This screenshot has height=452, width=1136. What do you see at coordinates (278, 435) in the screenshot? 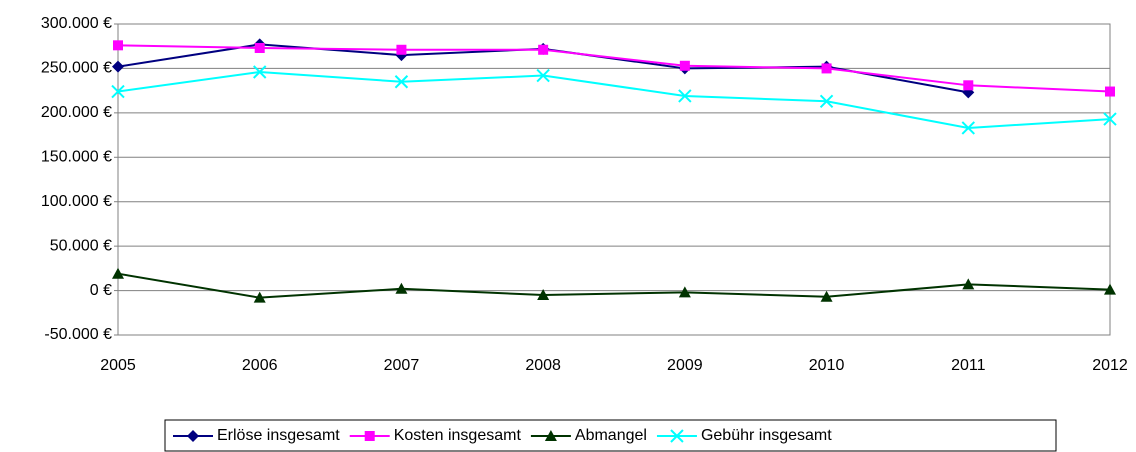
I see `legend-label: Erlöse insgesamt` at bounding box center [278, 435].